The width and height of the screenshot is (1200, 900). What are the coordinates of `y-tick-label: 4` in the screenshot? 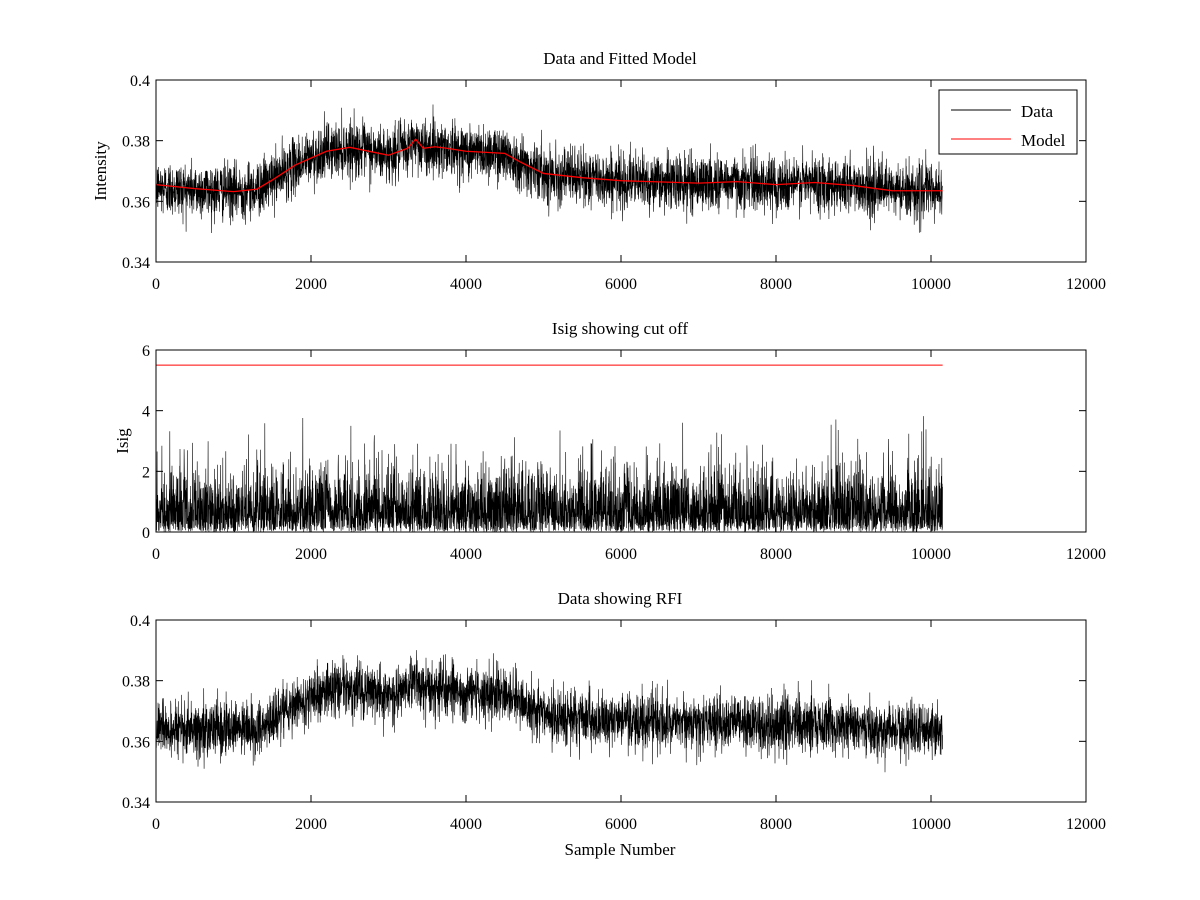 It's located at (146, 412).